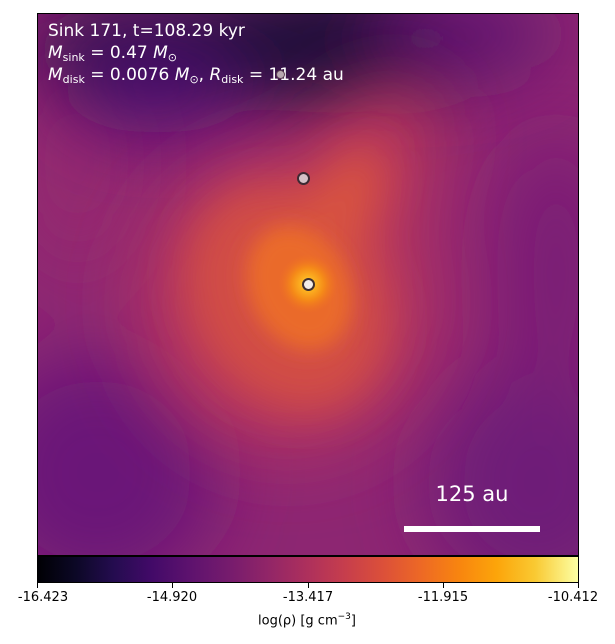 The height and width of the screenshot is (644, 615). Describe the element at coordinates (472, 529) in the screenshot. I see `scale-bar` at that location.